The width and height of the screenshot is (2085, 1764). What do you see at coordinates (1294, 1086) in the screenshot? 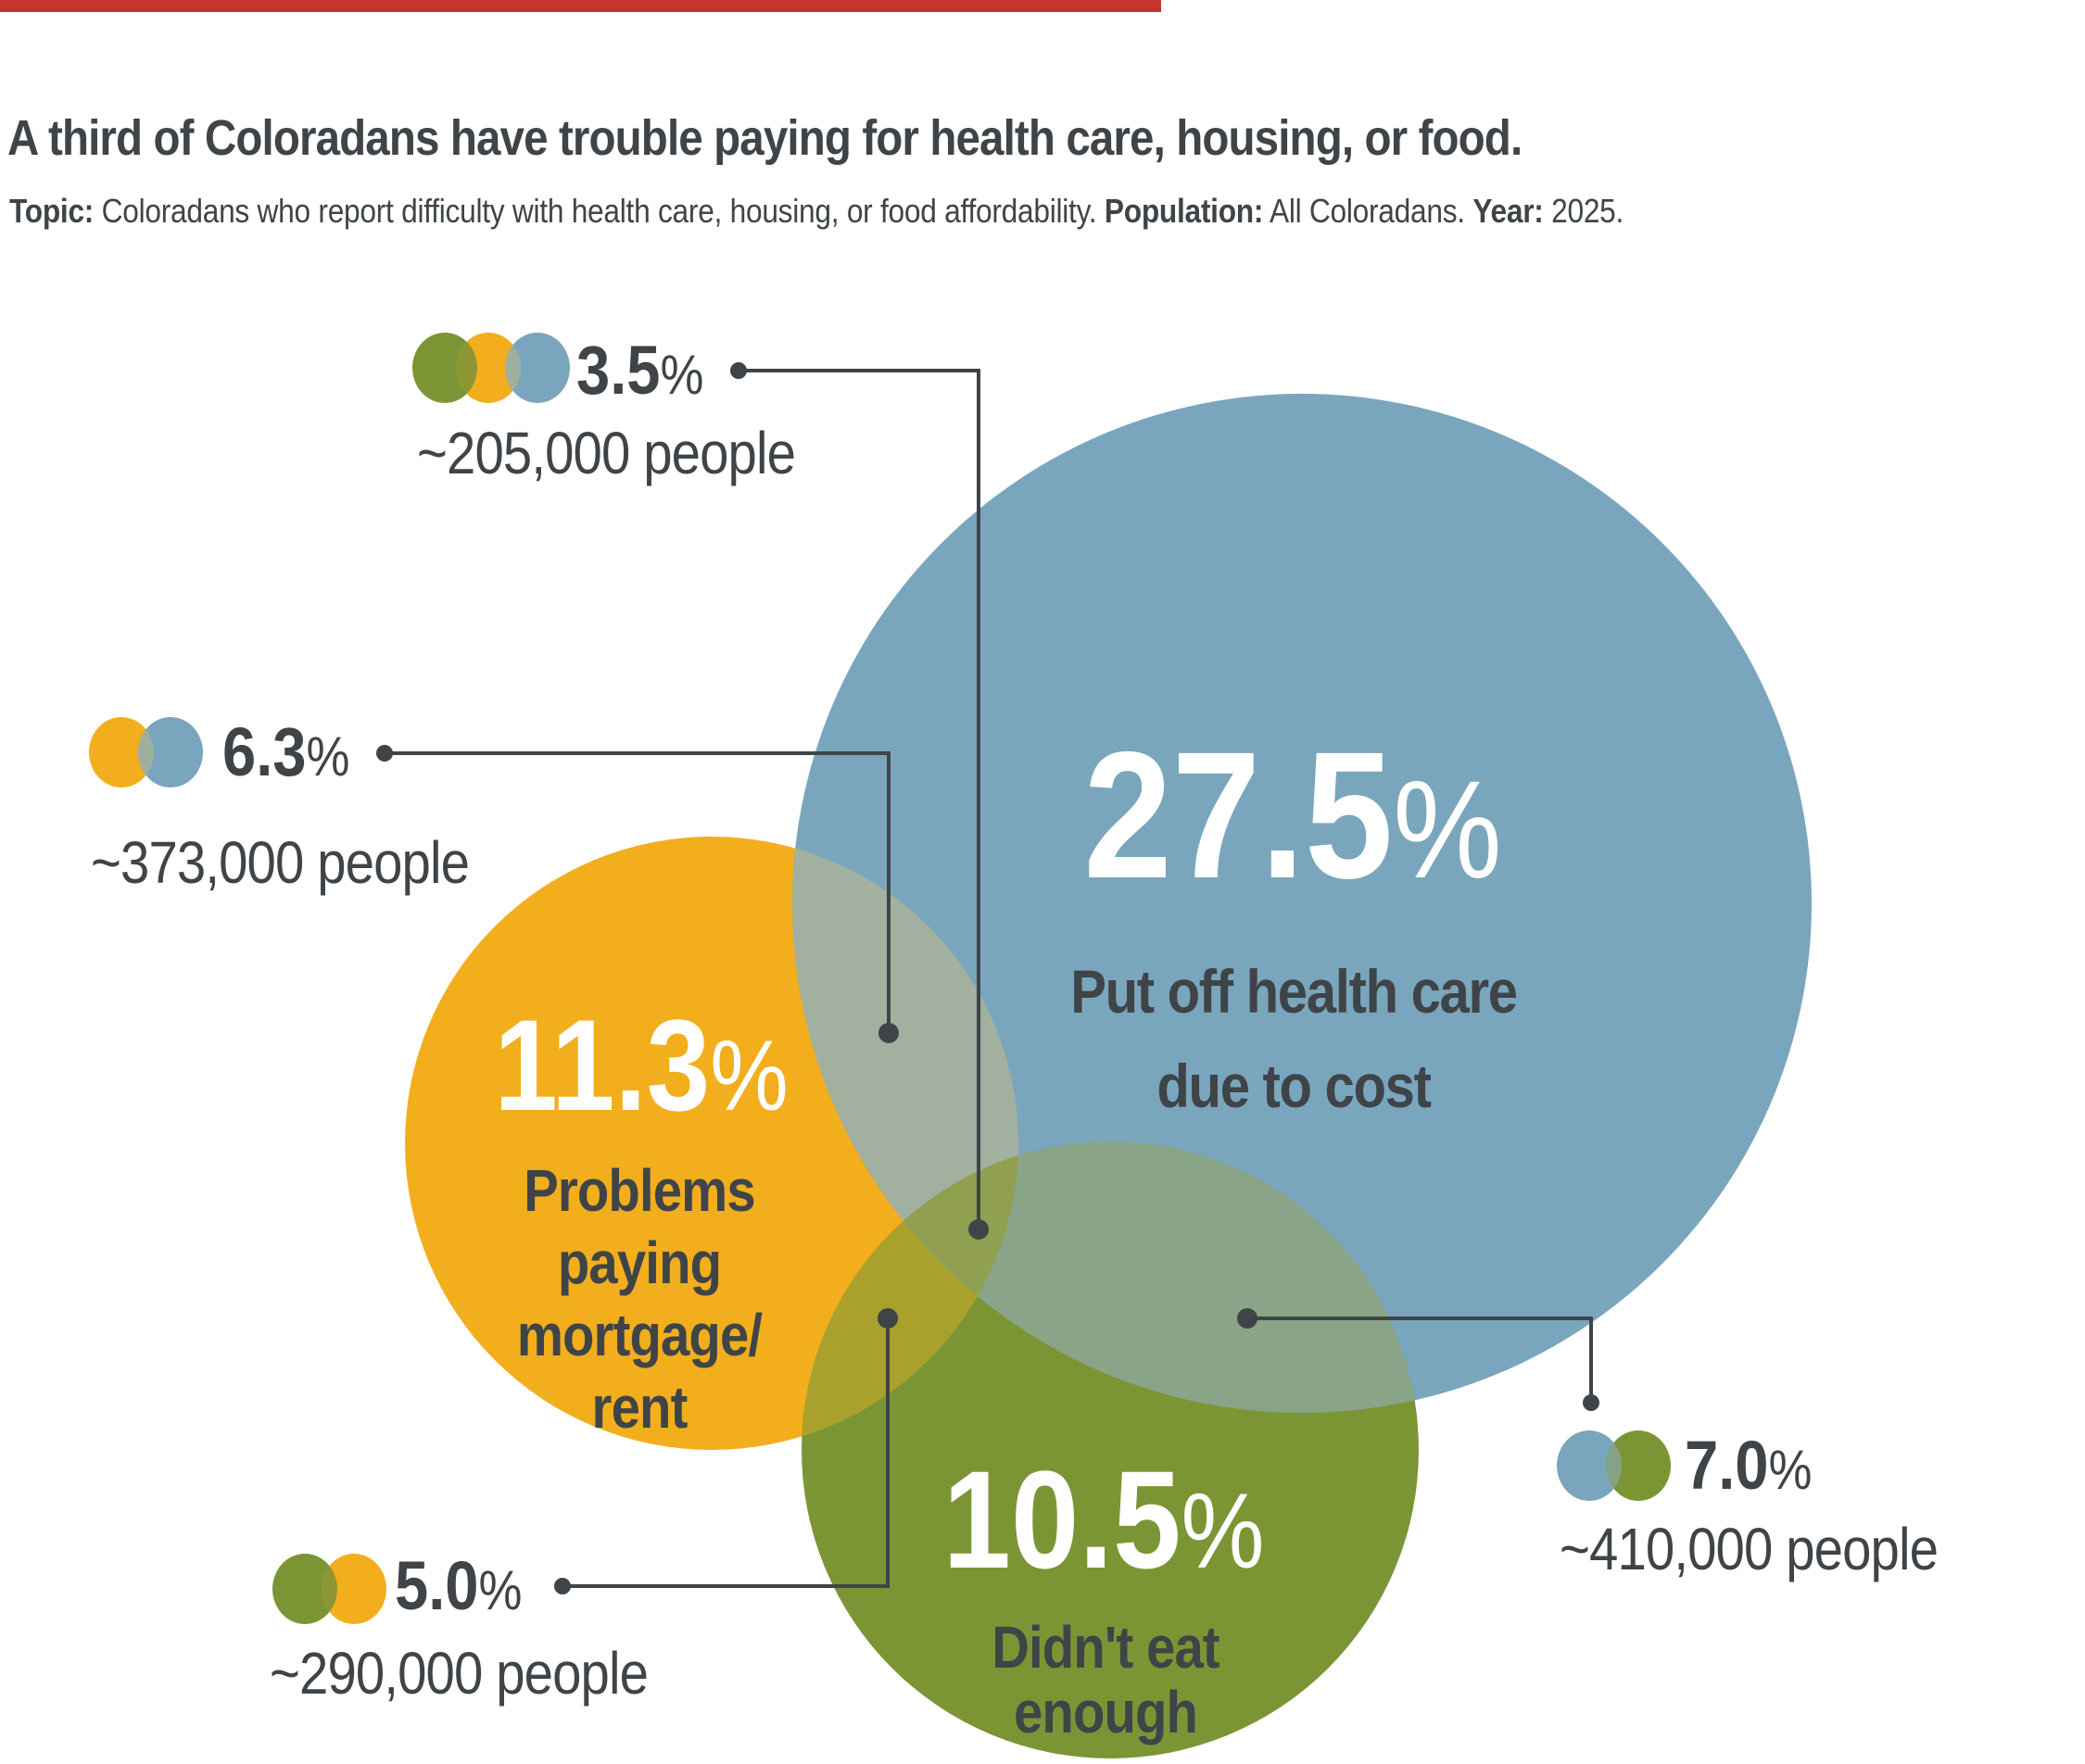
I see `health-care-label-line2: due to cost` at bounding box center [1294, 1086].